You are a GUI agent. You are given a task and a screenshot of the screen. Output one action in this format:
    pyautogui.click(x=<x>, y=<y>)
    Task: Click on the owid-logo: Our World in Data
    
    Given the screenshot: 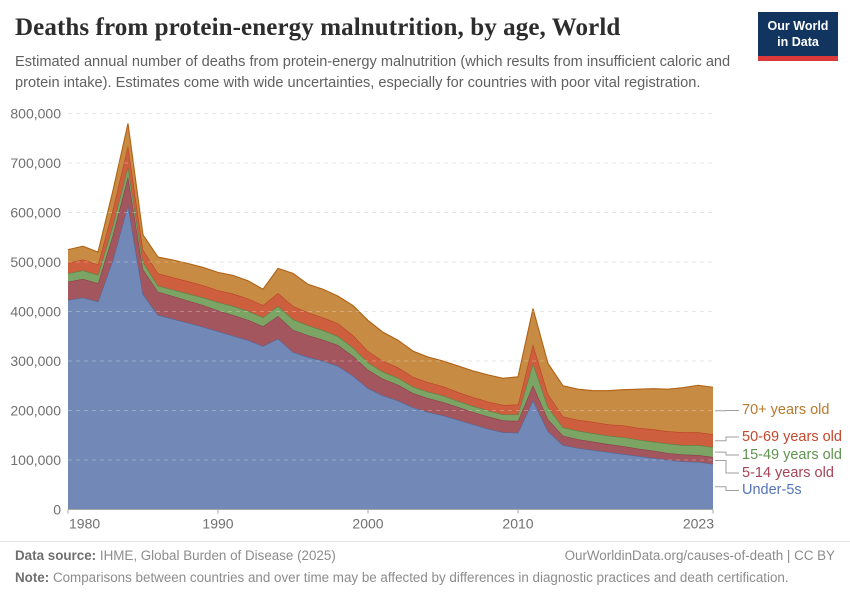 What is the action you would take?
    pyautogui.click(x=798, y=36)
    